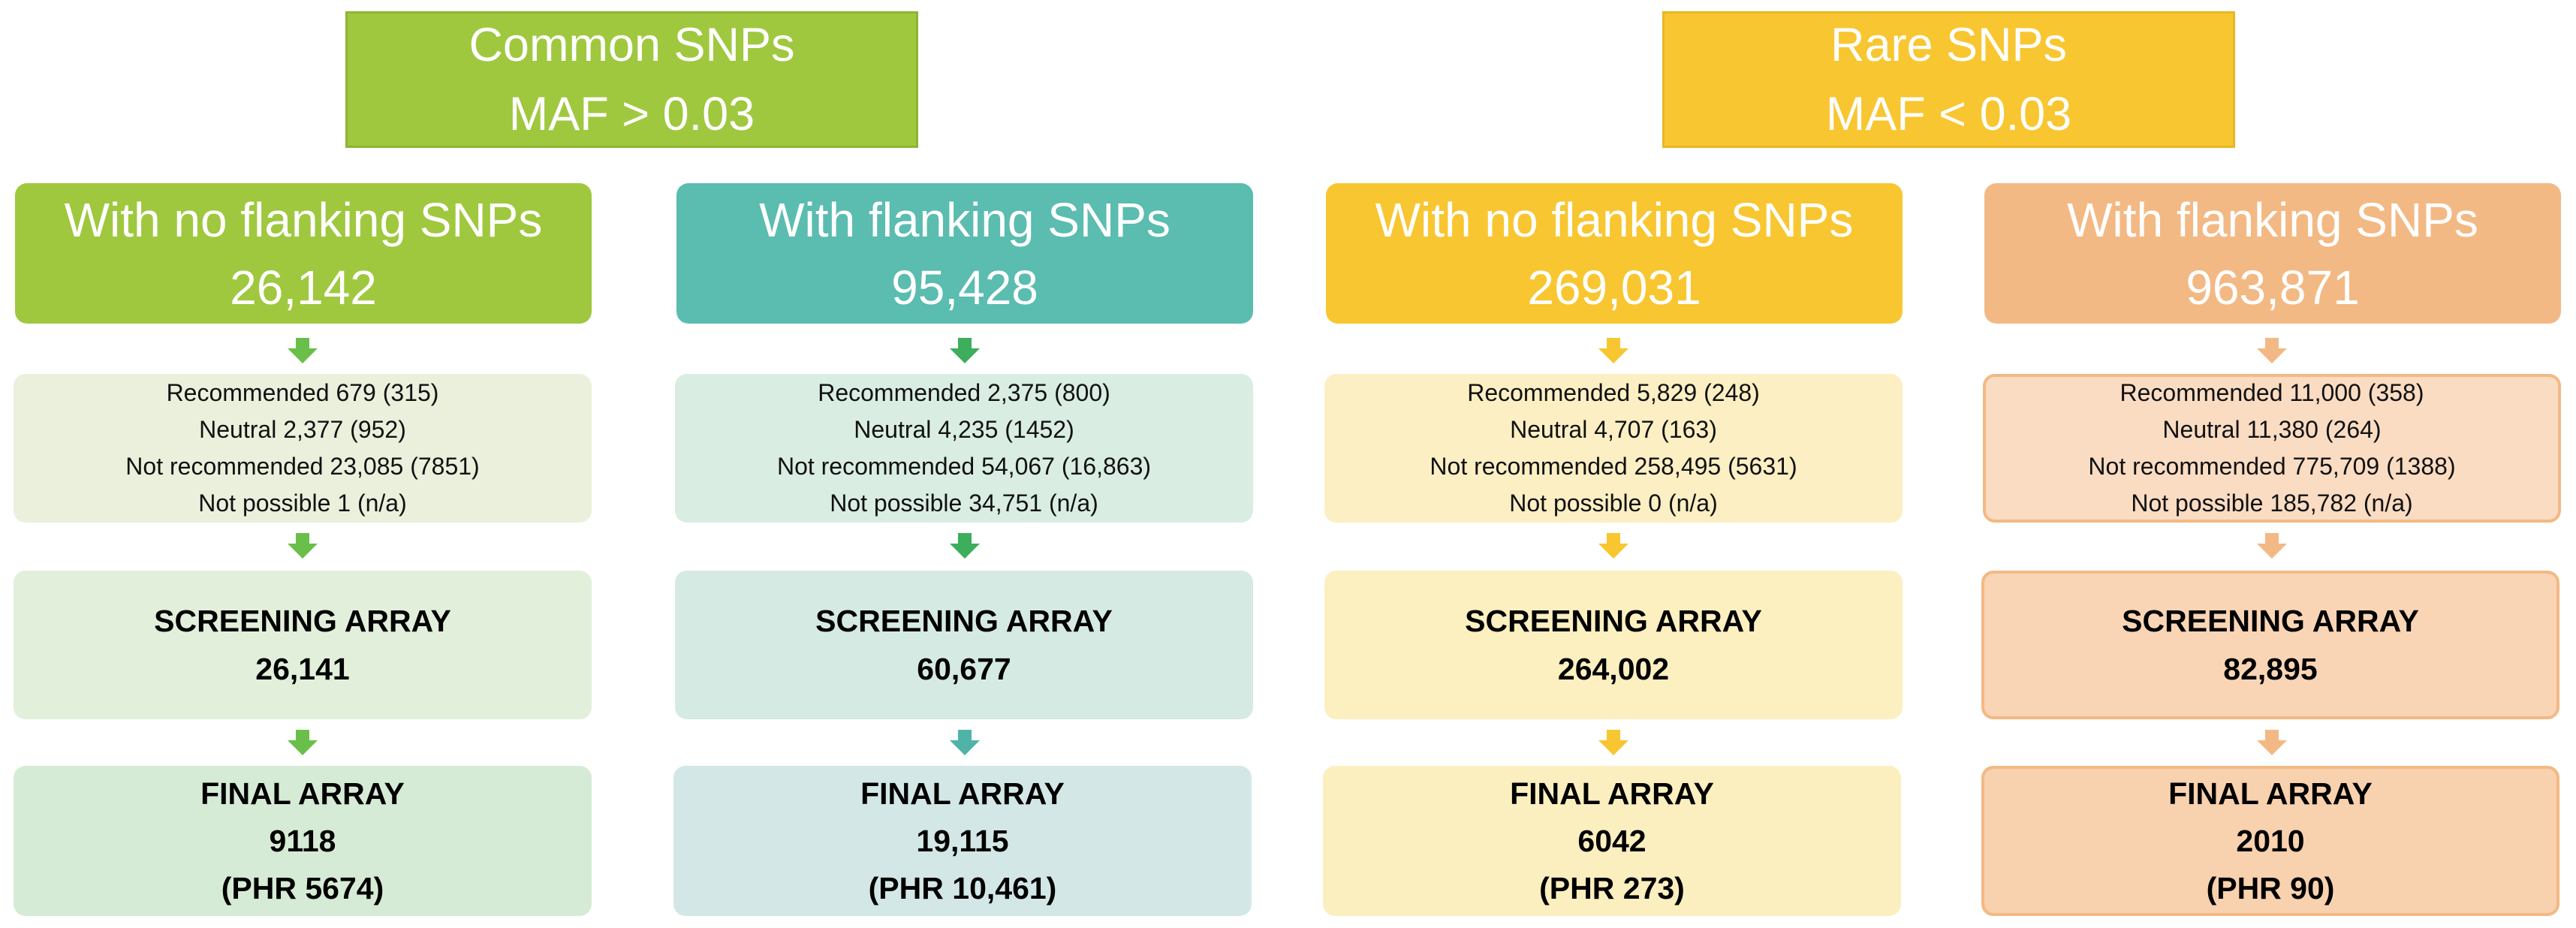 The height and width of the screenshot is (928, 2576). Describe the element at coordinates (1612, 887) in the screenshot. I see `final-phr: (PHR 273)` at that location.